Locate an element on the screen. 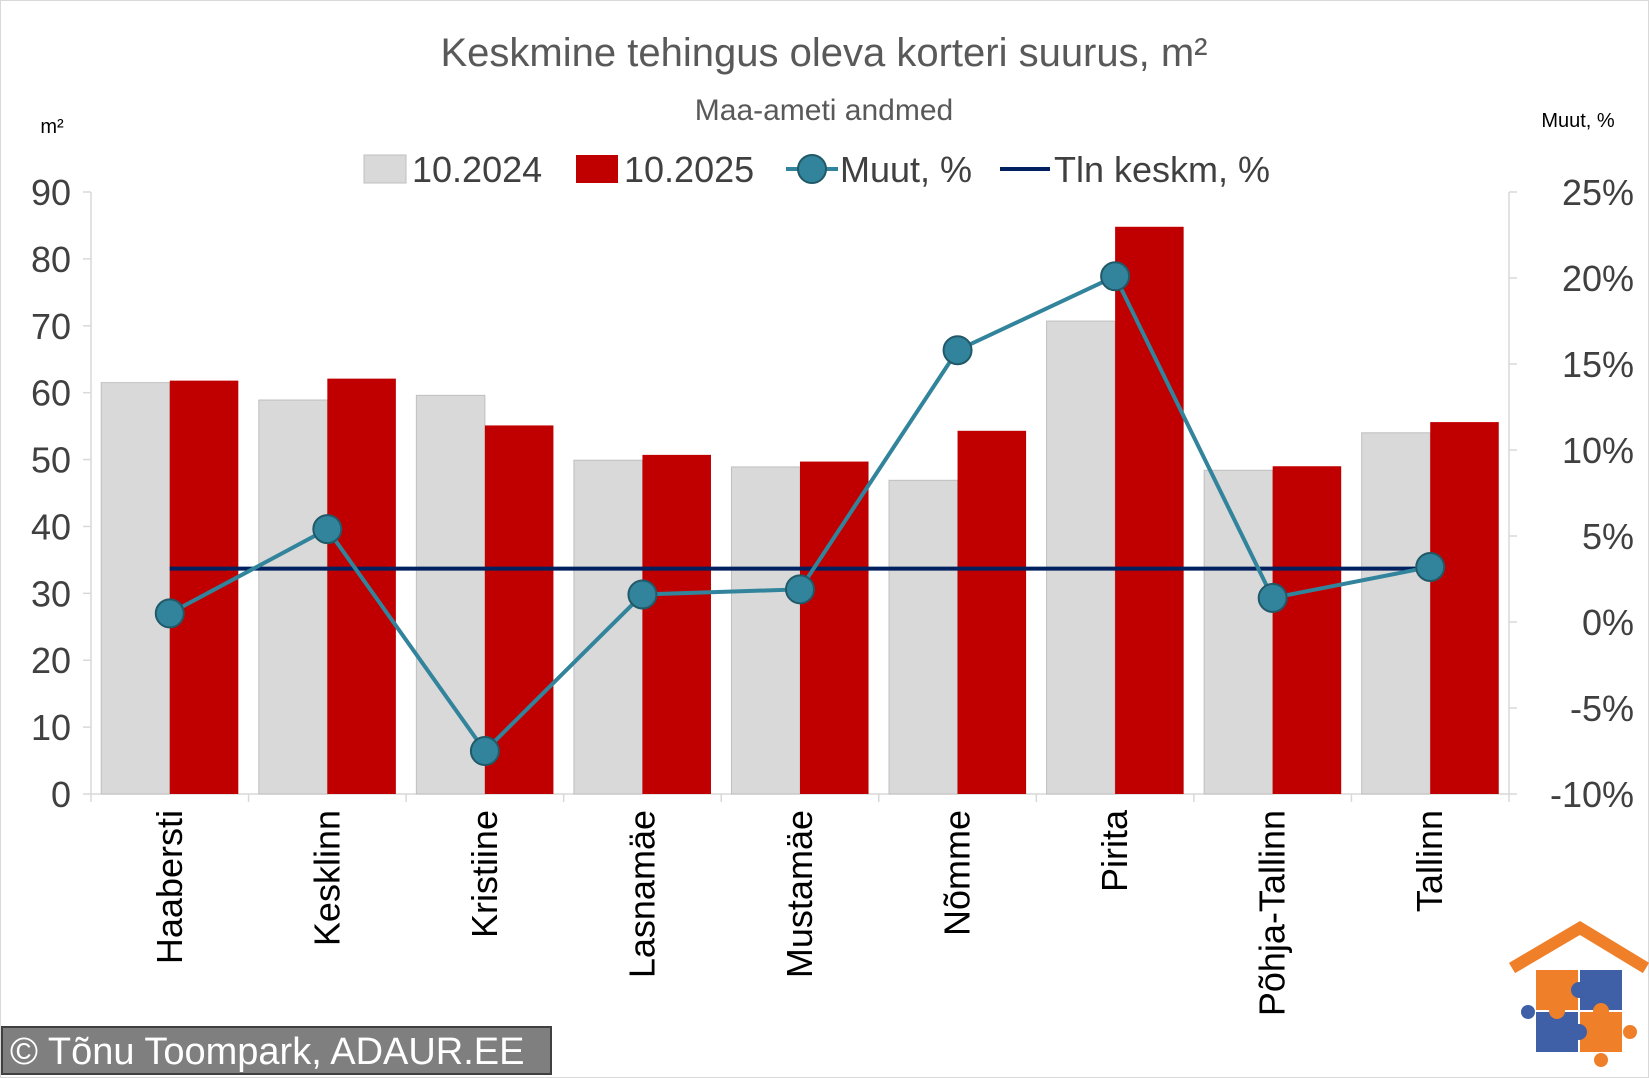 The height and width of the screenshot is (1078, 1649). logo-roof is located at coordinates (1578, 947).